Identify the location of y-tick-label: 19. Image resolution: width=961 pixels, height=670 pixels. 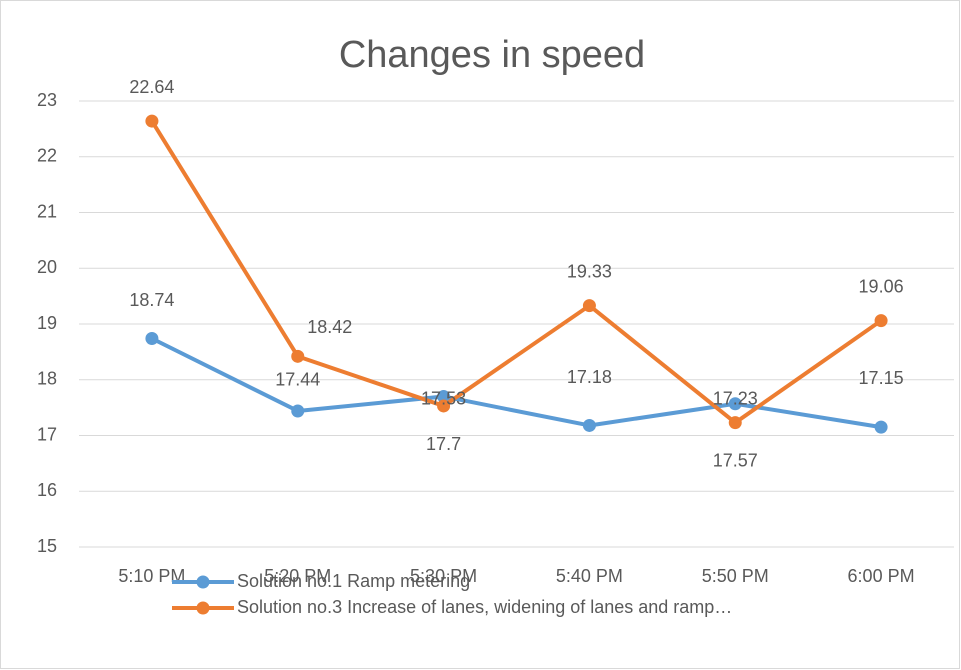
(47, 323).